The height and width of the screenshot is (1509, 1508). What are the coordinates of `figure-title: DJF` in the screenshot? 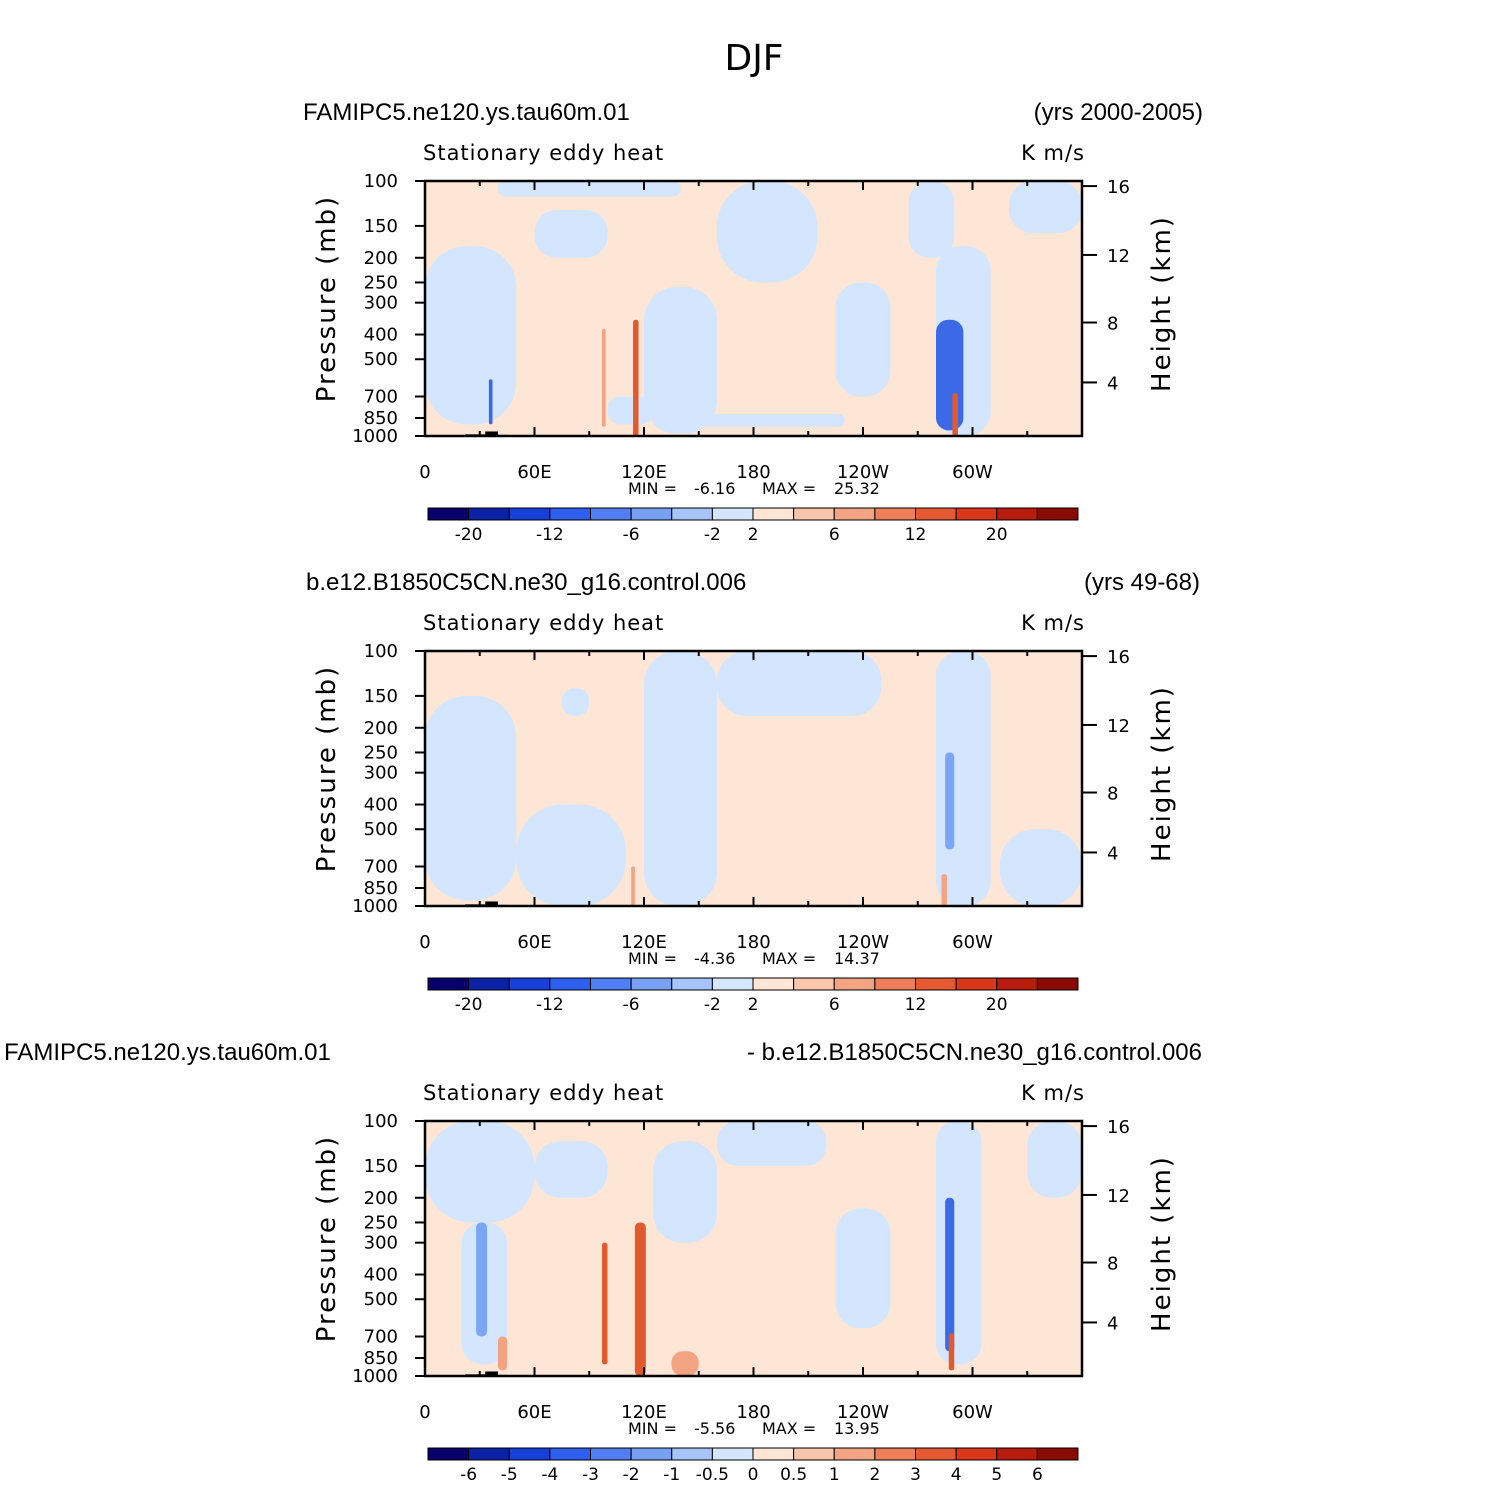 It's located at (753, 58).